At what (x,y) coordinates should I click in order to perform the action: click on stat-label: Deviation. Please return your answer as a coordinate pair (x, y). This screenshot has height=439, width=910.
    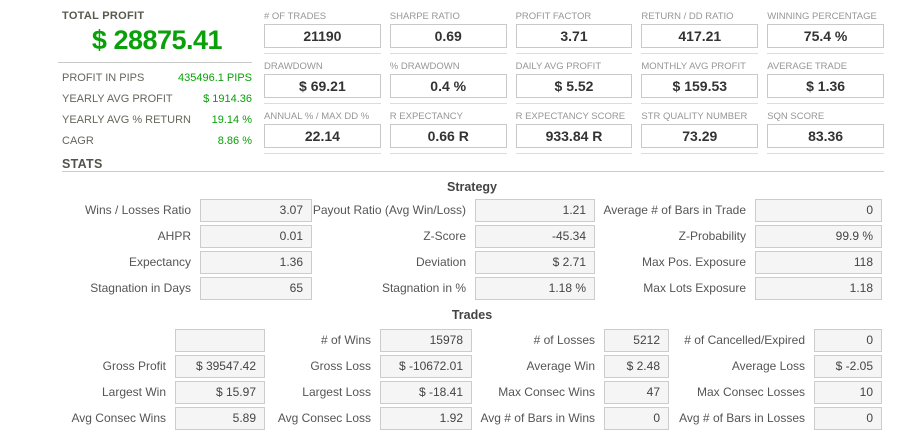
    Looking at the image, I should click on (440, 262).